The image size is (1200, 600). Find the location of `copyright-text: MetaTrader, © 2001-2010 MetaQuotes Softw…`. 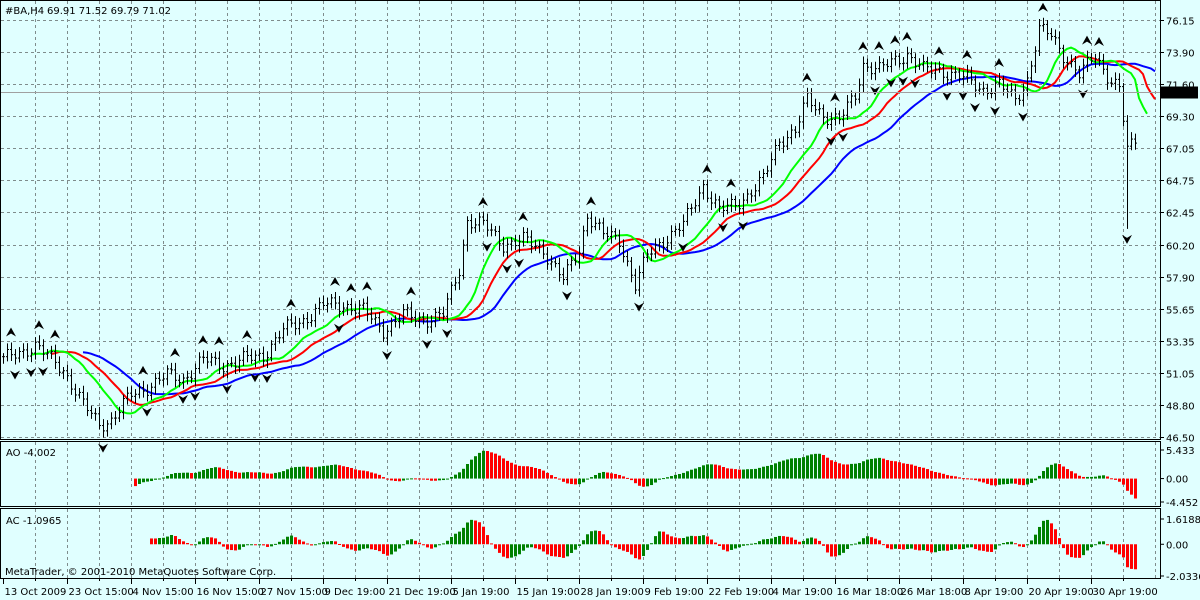

copyright-text: MetaTrader, © 2001-2010 MetaQuotes Softw… is located at coordinates (140, 572).